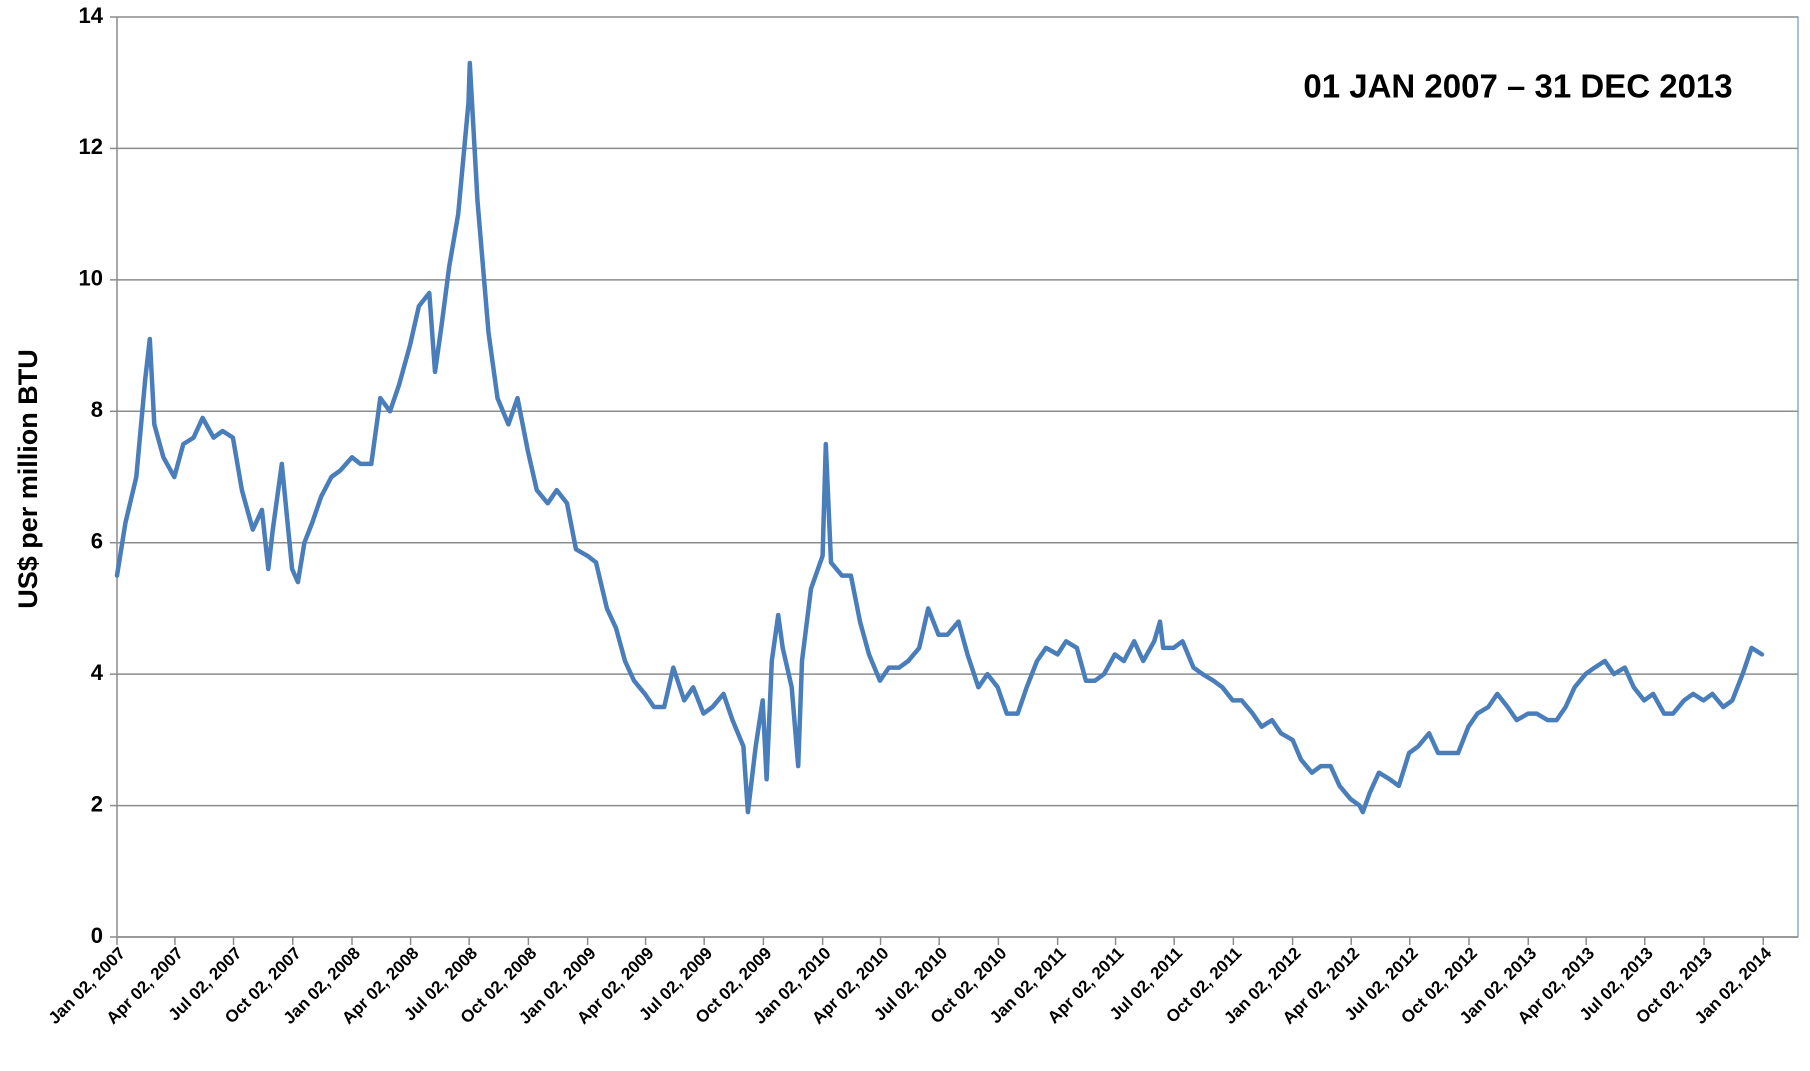 The height and width of the screenshot is (1071, 1810). I want to click on y-tick-label: 2, so click(97, 803).